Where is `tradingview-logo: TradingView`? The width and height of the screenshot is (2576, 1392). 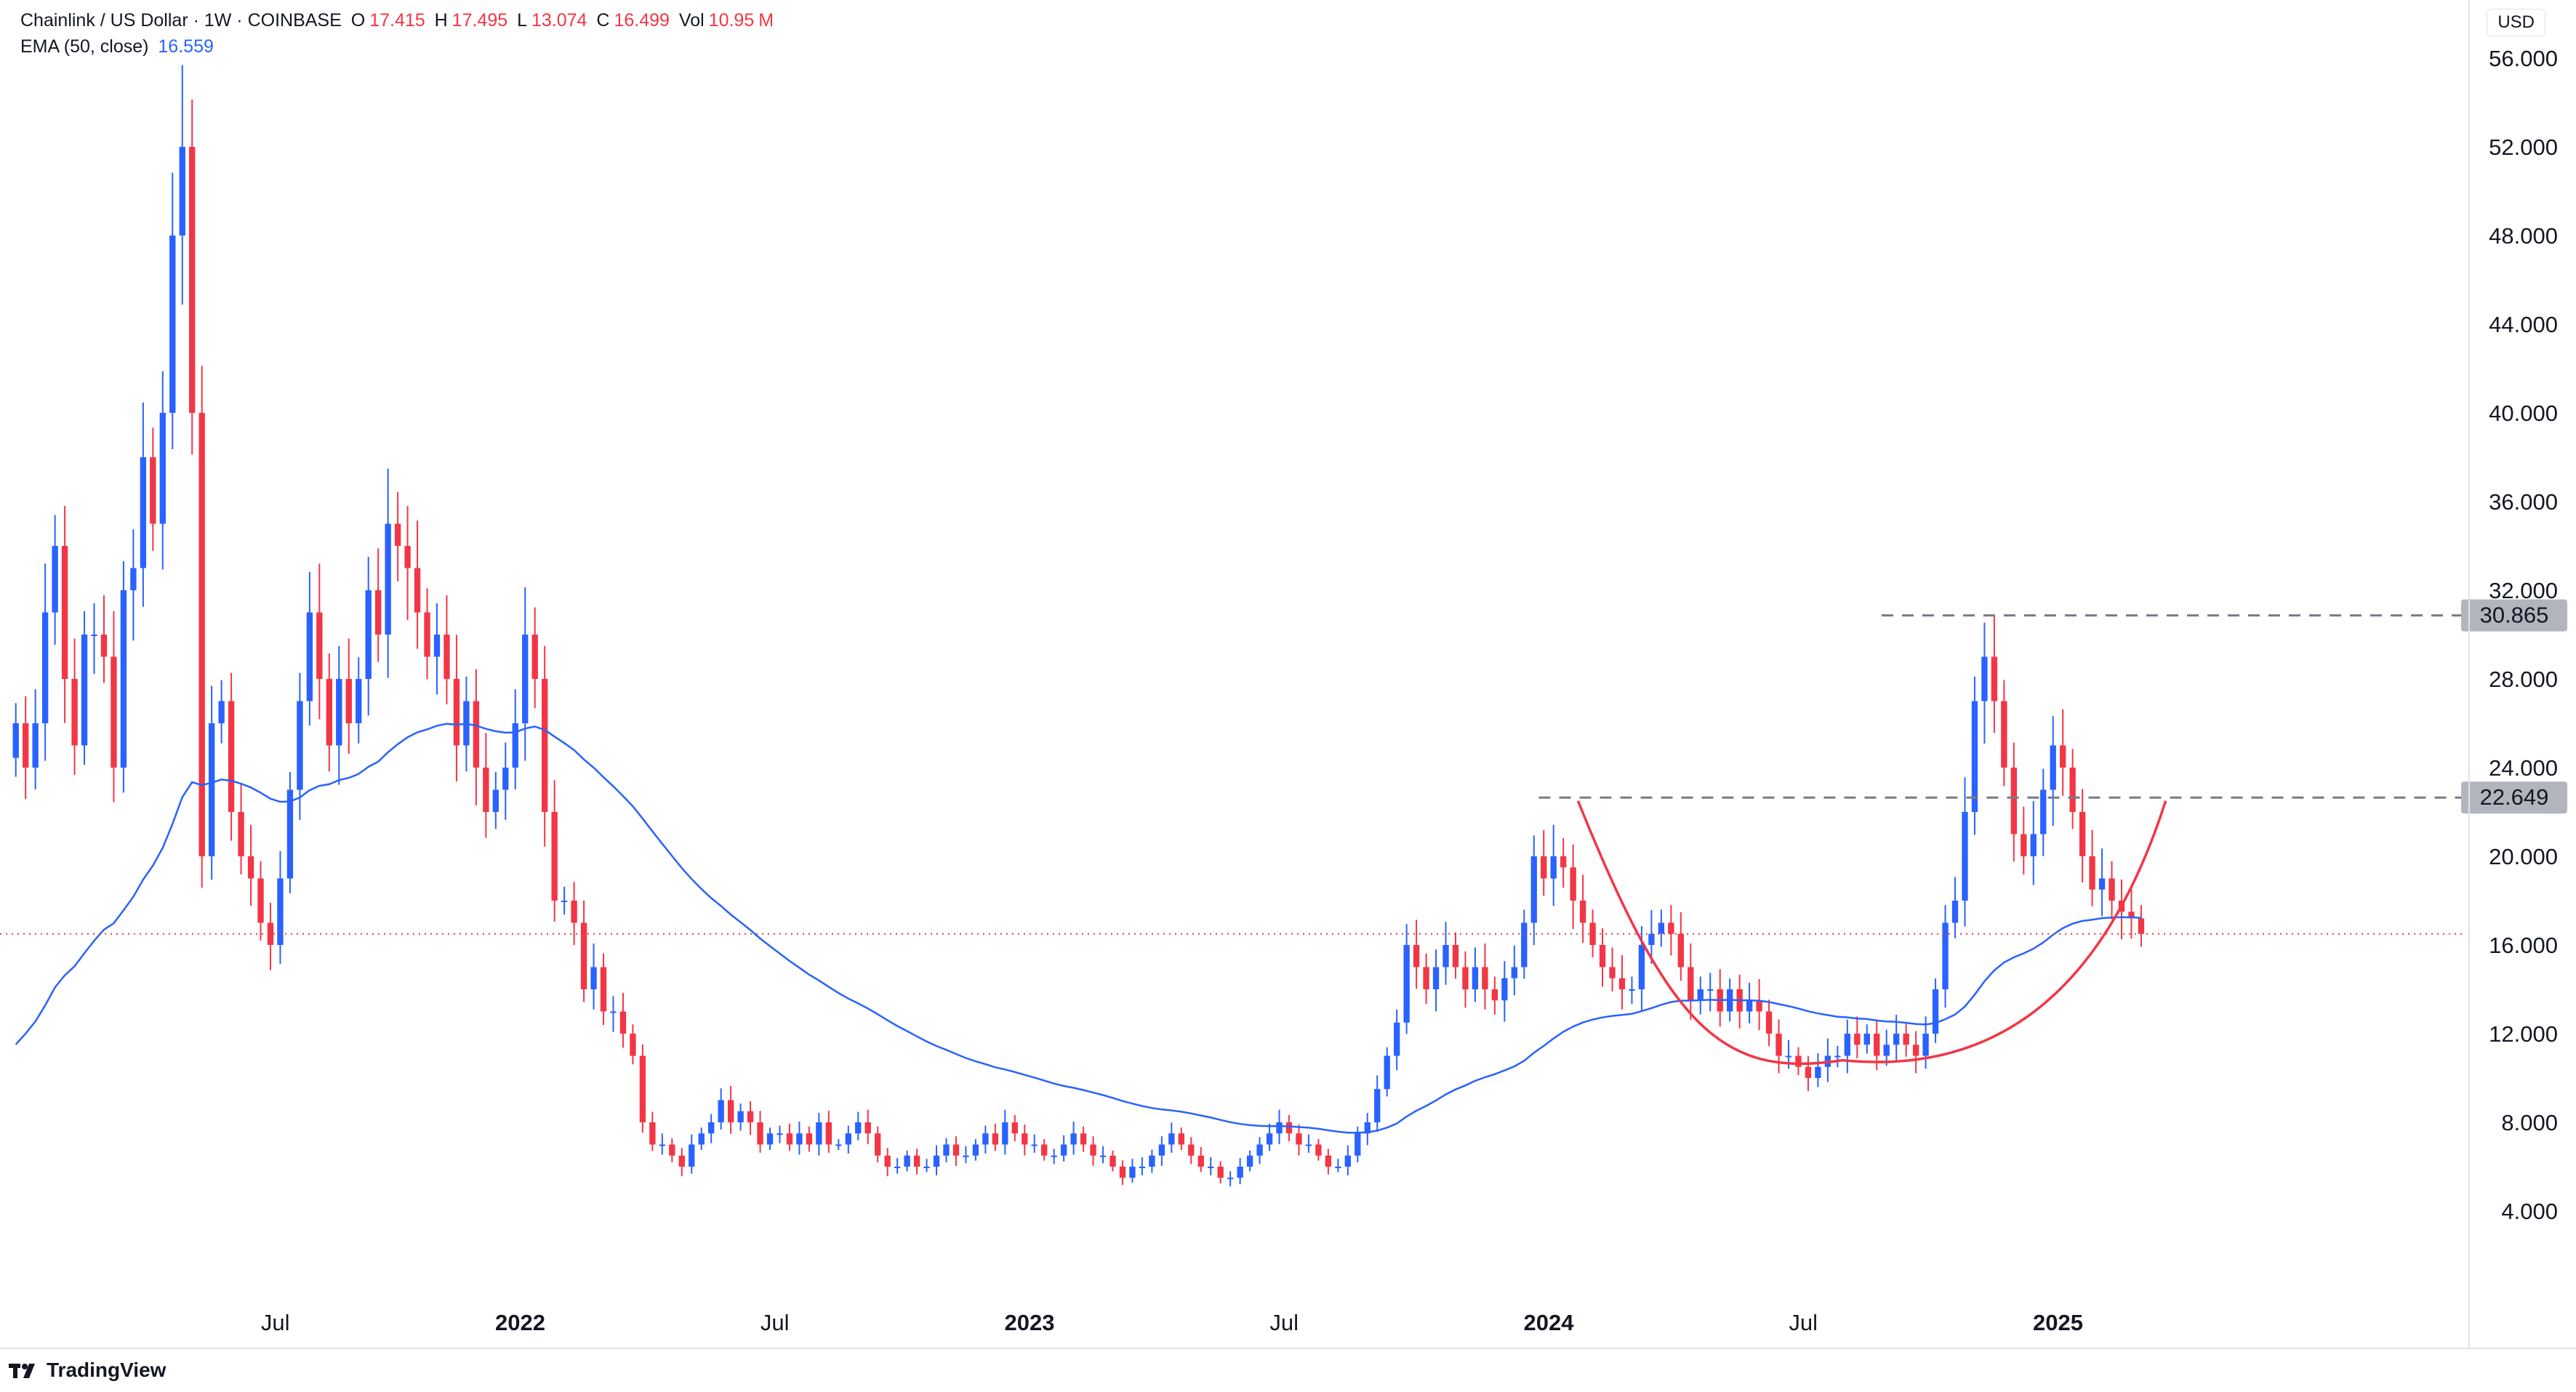 tradingview-logo: TradingView is located at coordinates (87, 1370).